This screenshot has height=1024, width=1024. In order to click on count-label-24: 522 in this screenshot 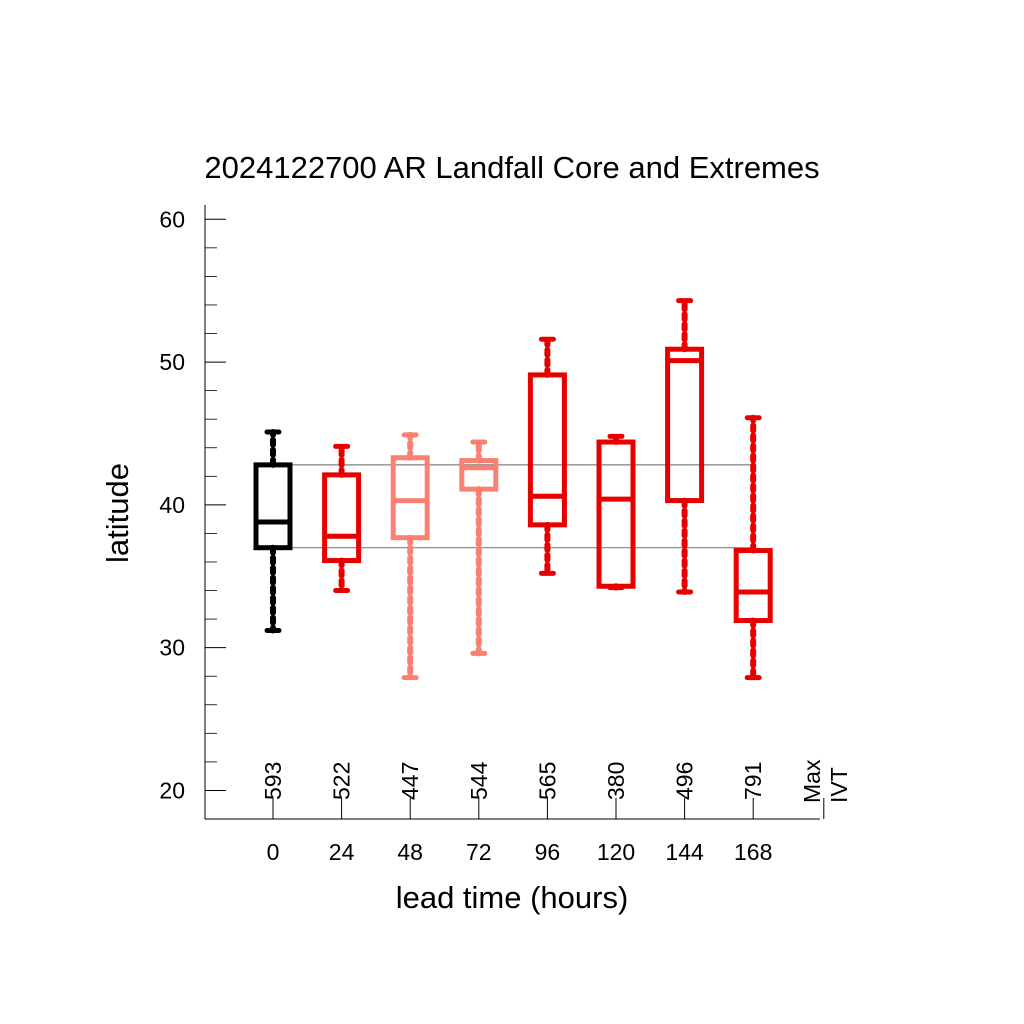, I will do `click(342, 781)`.